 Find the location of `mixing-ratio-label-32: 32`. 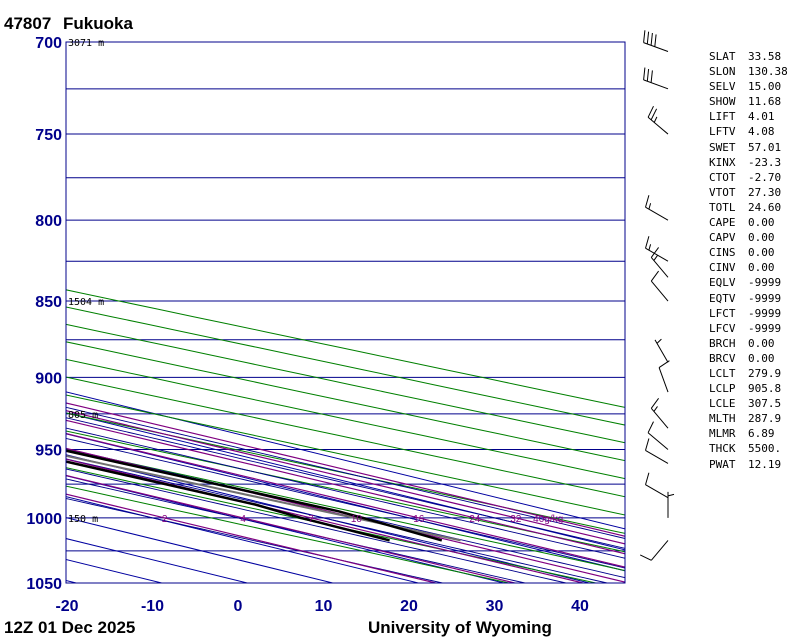

mixing-ratio-label-32: 32 is located at coordinates (516, 519).